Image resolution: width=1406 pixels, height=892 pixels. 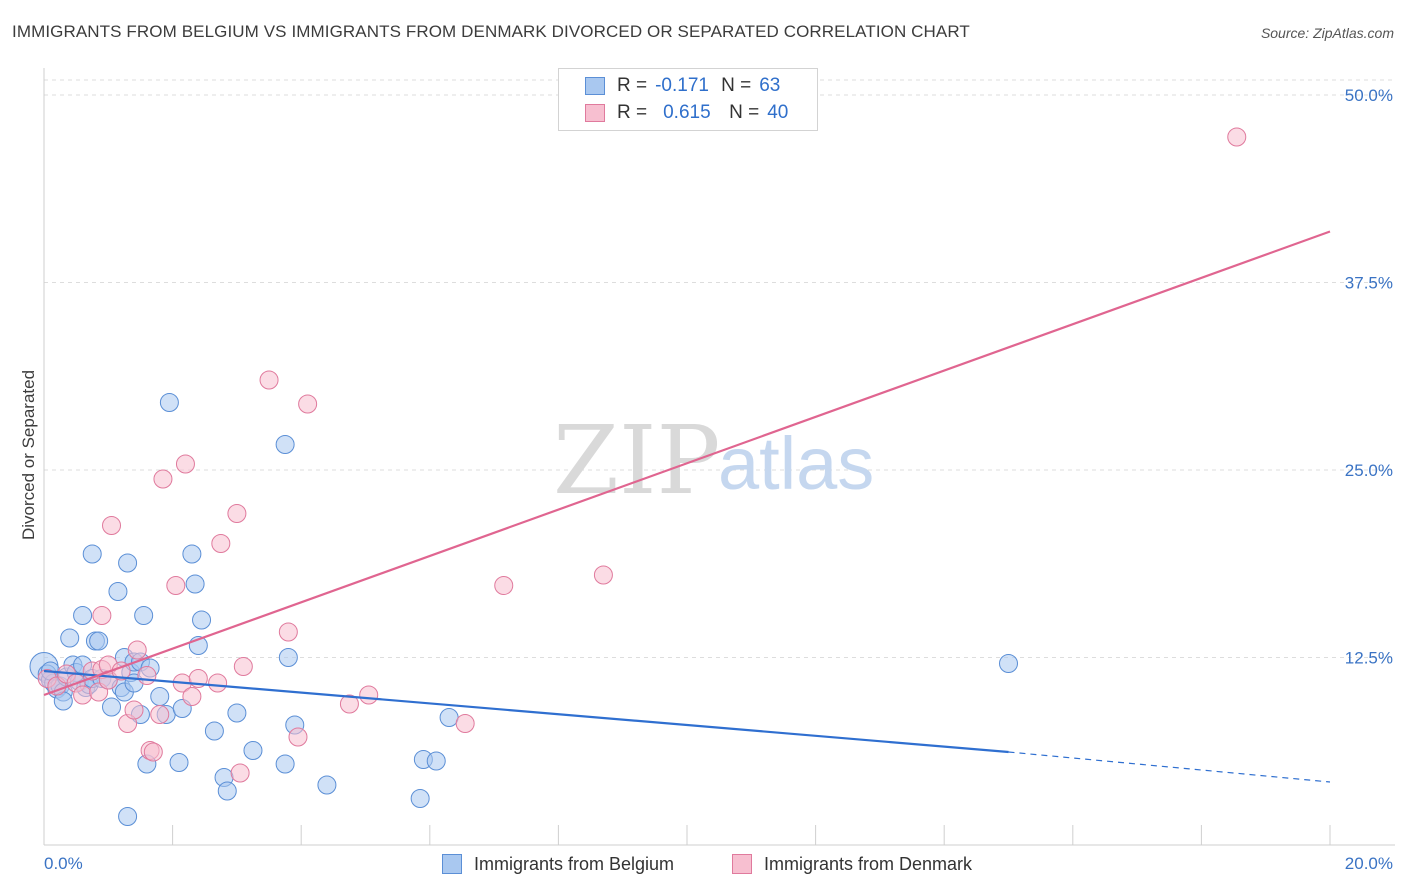 What do you see at coordinates (1369, 377) in the screenshot?
I see `y-tick-labels: 12.5% 25.0% 37.5% 50.0%` at bounding box center [1369, 377].